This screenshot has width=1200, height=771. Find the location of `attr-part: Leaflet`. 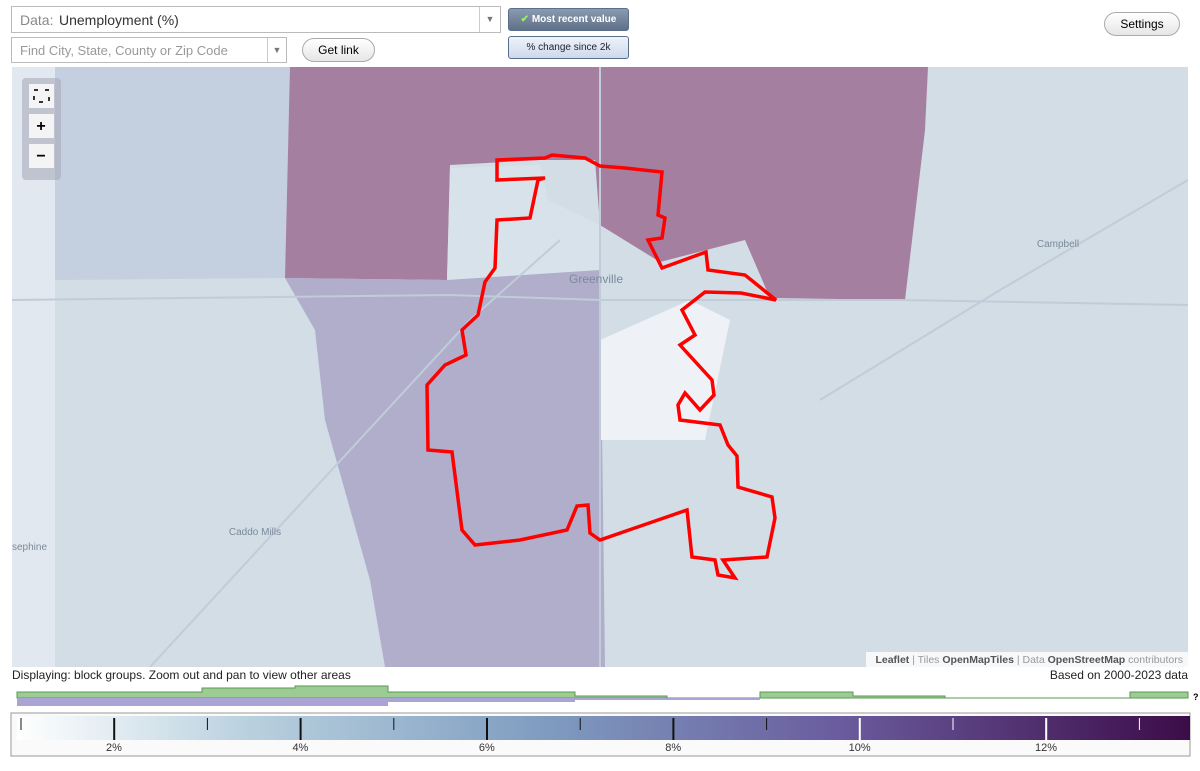

attr-part: Leaflet is located at coordinates (892, 660).